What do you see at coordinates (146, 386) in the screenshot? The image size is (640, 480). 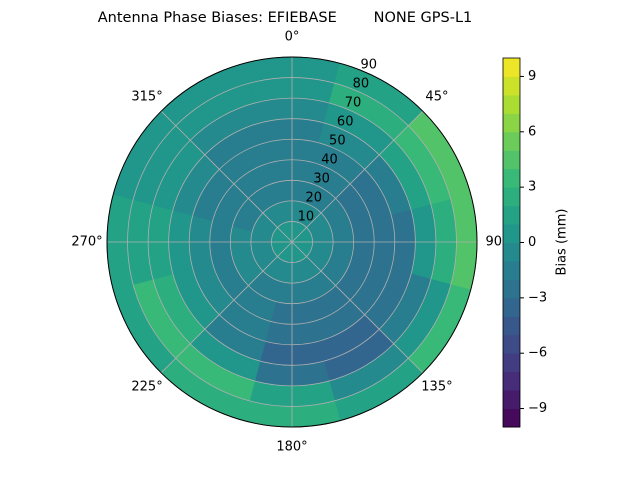 I see `theta-tick-label: 225°` at bounding box center [146, 386].